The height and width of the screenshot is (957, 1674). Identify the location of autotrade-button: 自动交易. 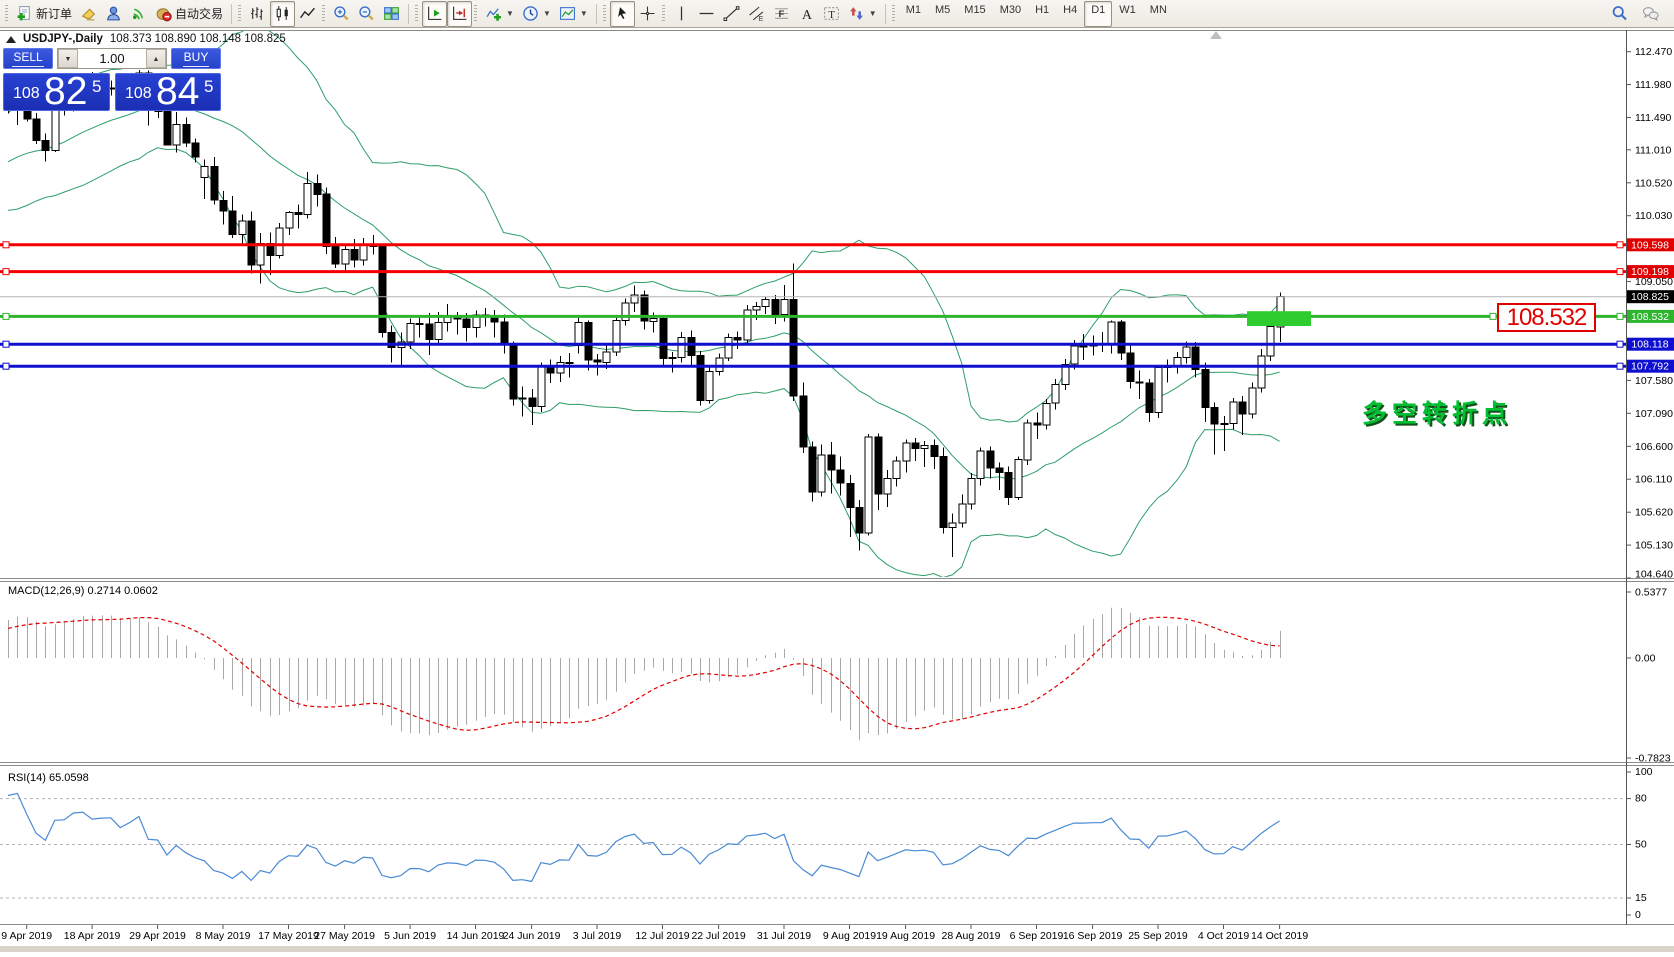
(189, 14).